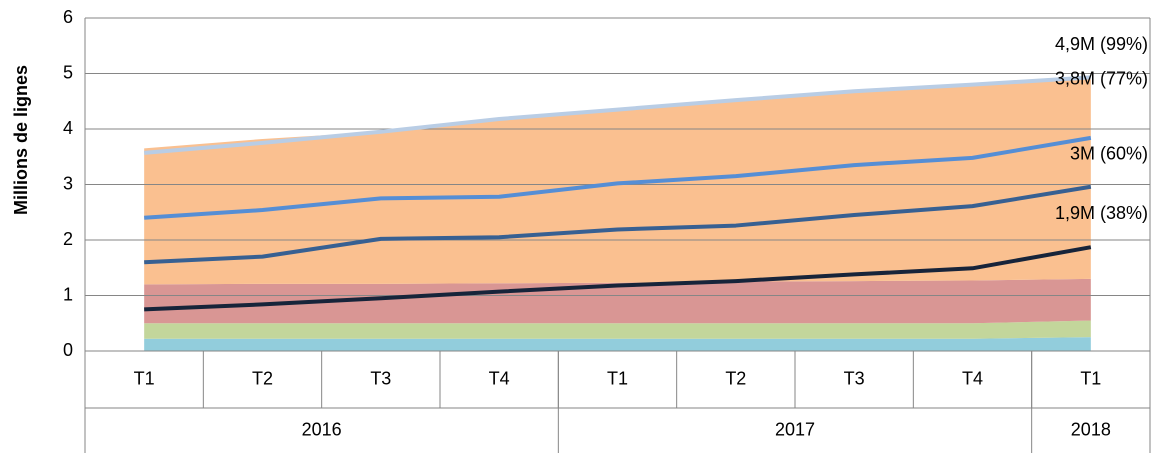  Describe the element at coordinates (322, 429) in the screenshot. I see `x-group-label: 2016` at that location.